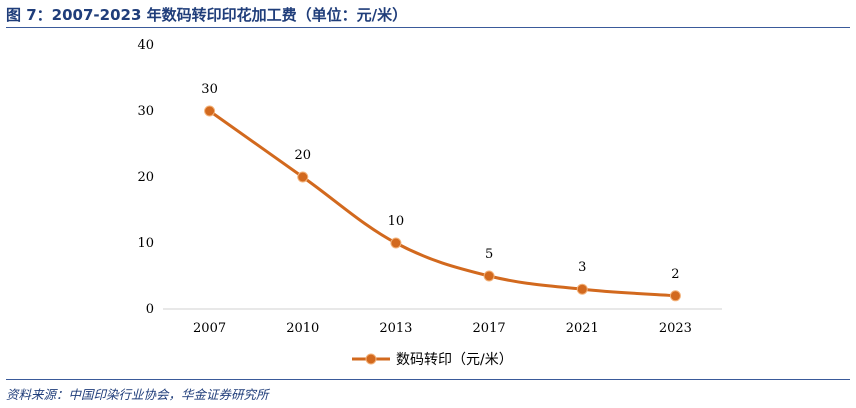 The height and width of the screenshot is (408, 856). I want to click on data-label: 5, so click(489, 254).